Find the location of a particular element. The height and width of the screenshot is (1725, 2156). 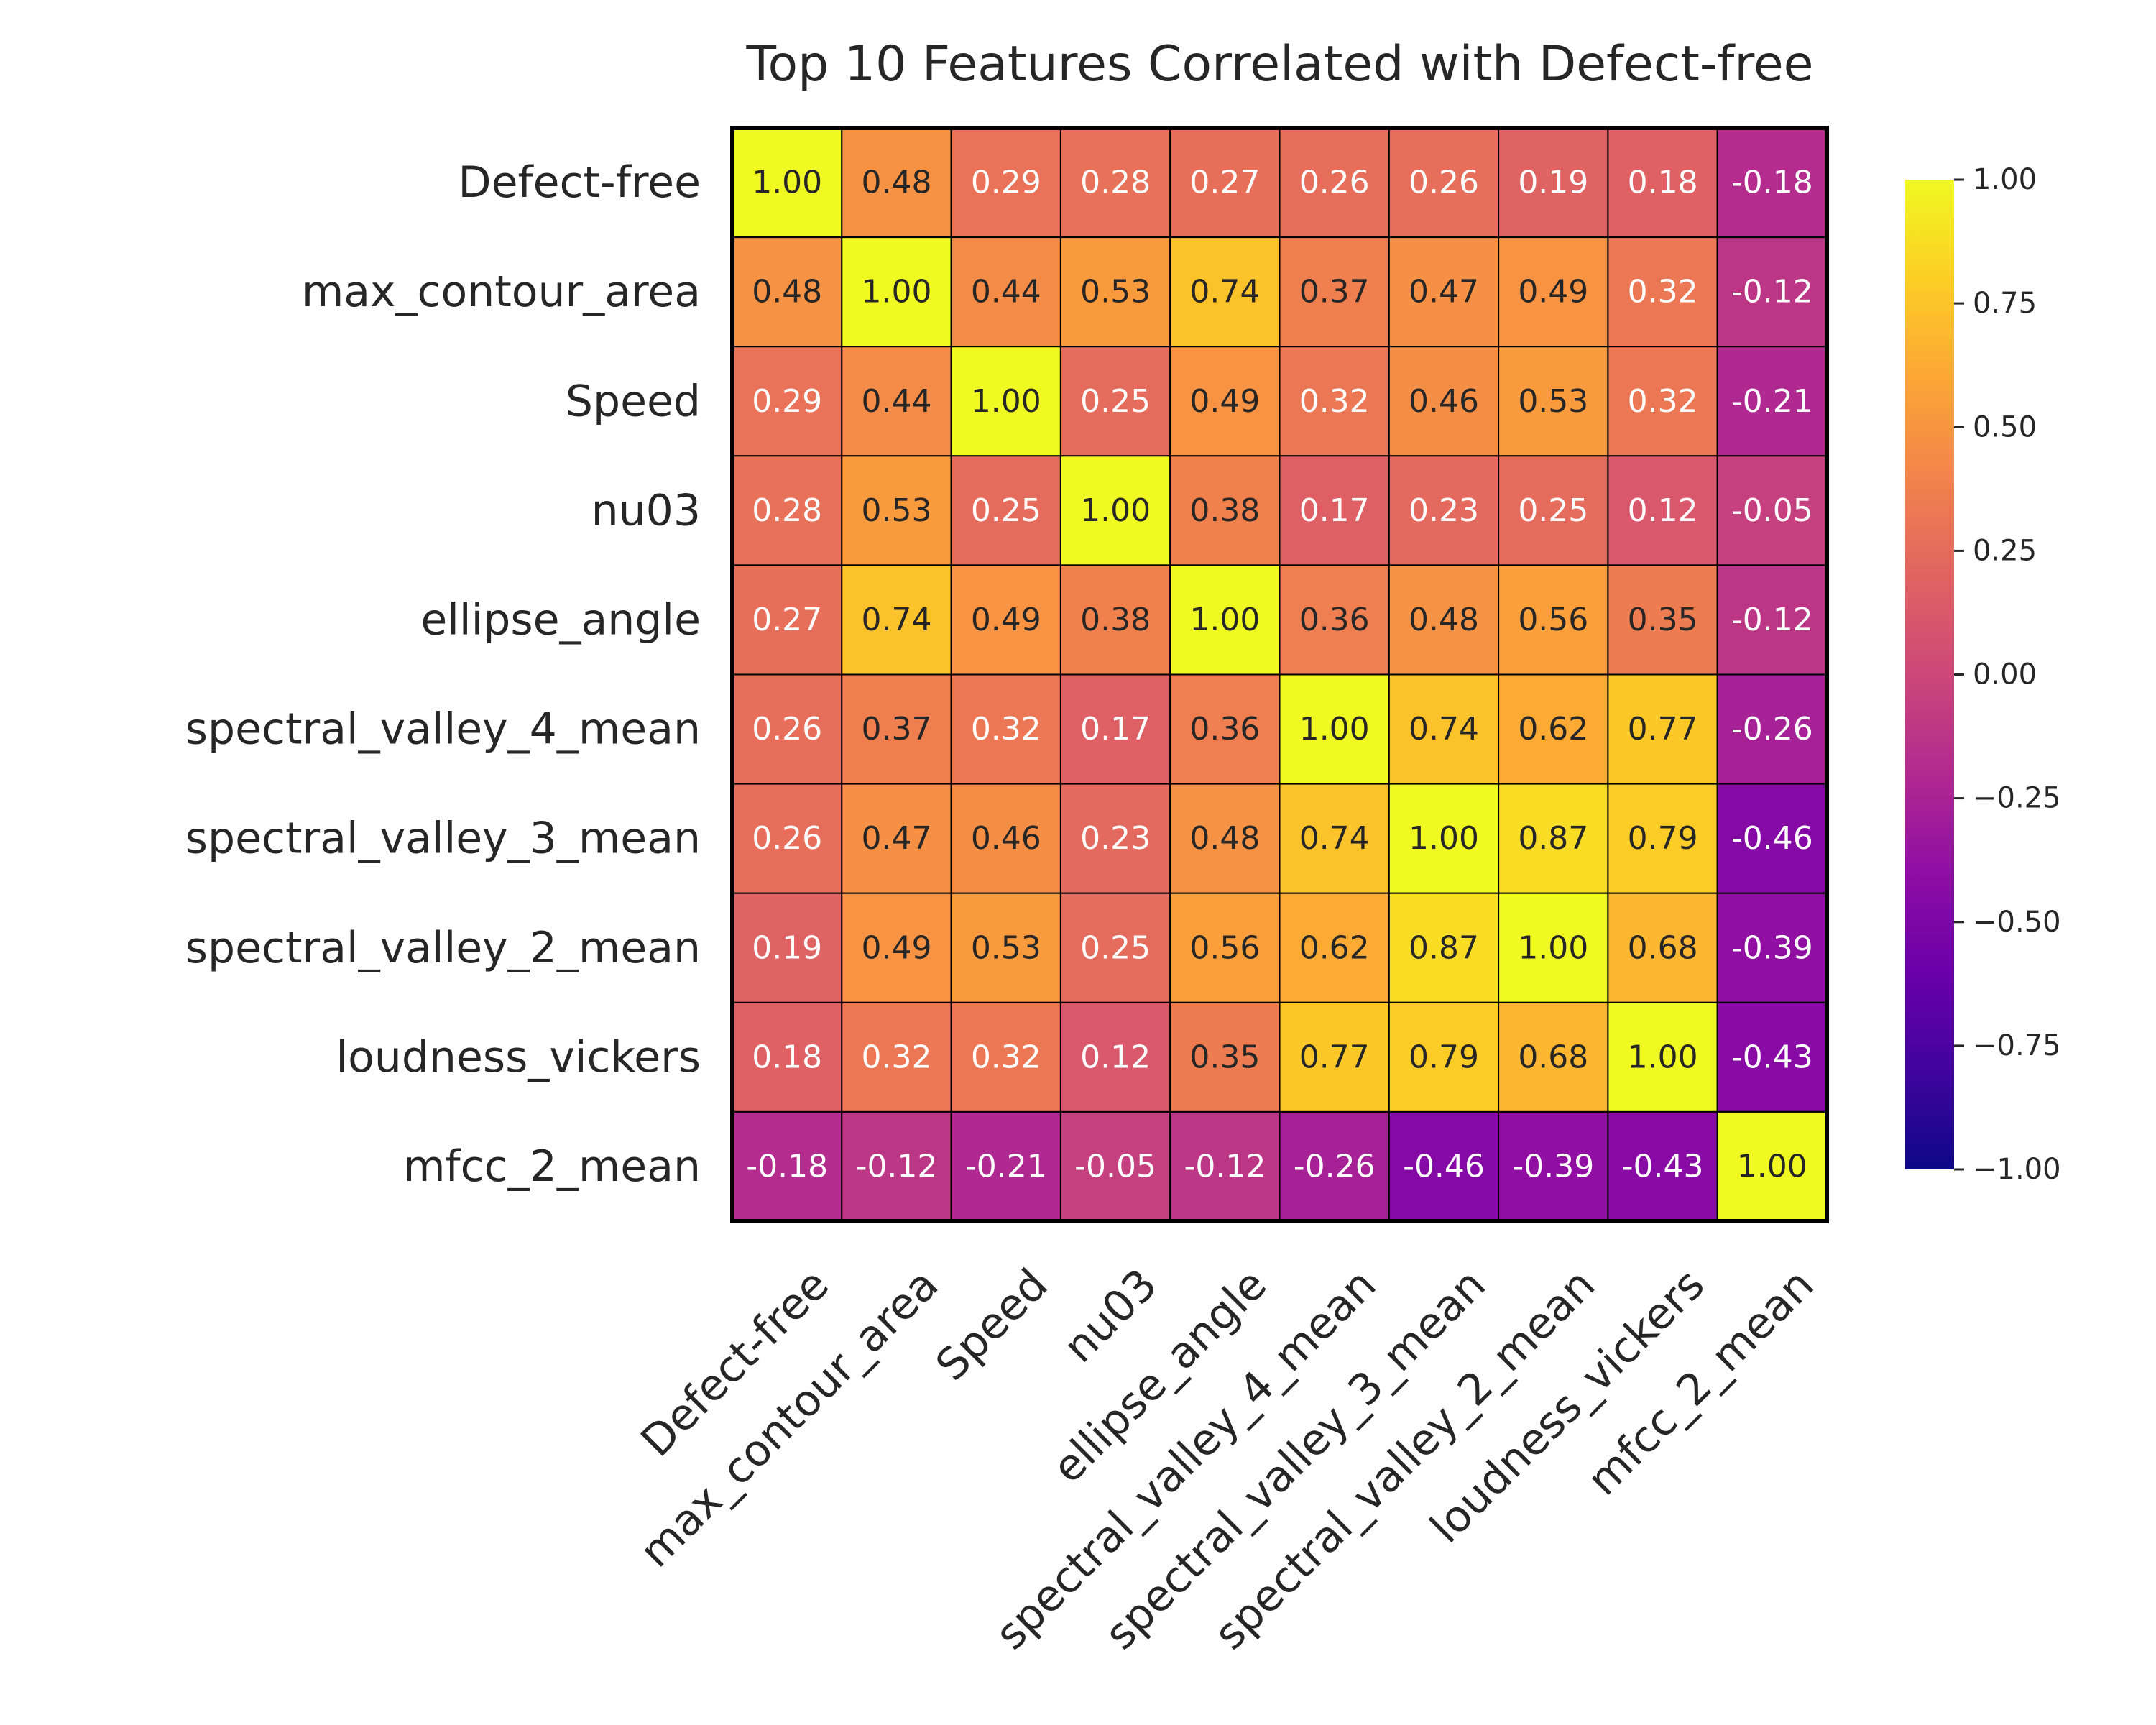

cell-value-label: 0.87 is located at coordinates (1444, 947).